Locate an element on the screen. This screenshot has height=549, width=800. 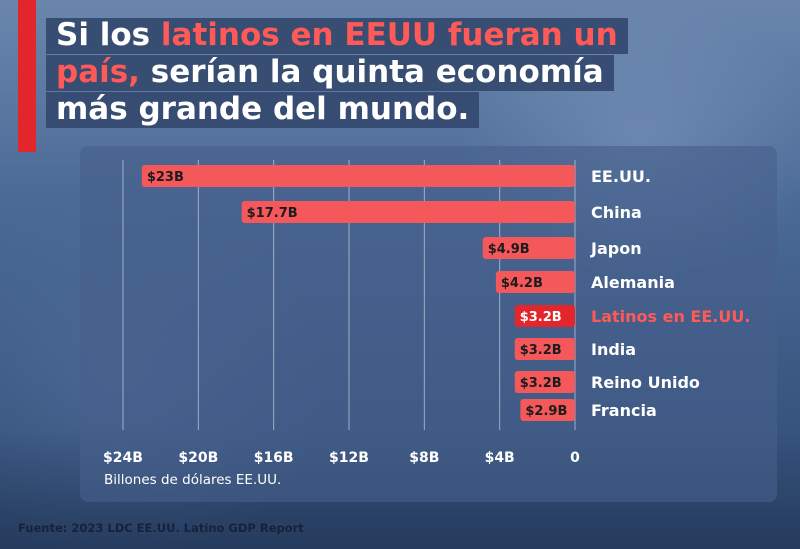
chart-x-ticks: $24B $20B $16B $12B $8B $4B 0 is located at coordinates (341, 458).